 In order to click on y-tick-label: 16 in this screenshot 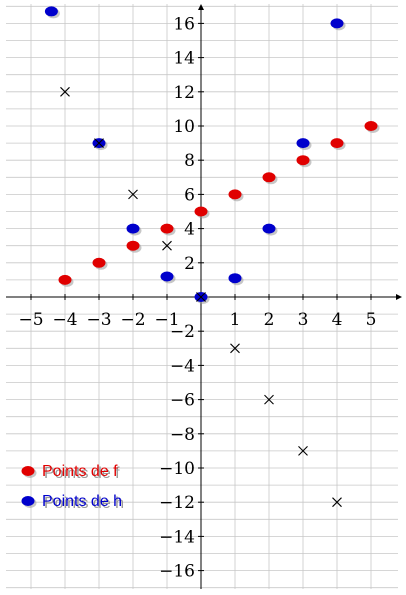, I will do `click(184, 24)`.